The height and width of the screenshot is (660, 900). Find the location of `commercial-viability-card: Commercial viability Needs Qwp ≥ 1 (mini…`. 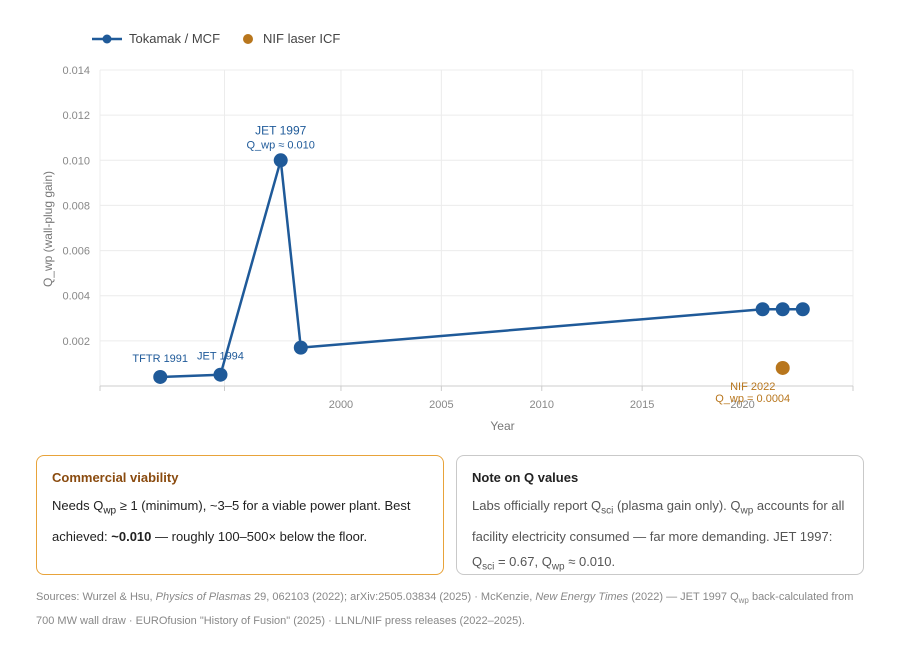

commercial-viability-card: Commercial viability Needs Qwp ≥ 1 (mini… is located at coordinates (240, 515).